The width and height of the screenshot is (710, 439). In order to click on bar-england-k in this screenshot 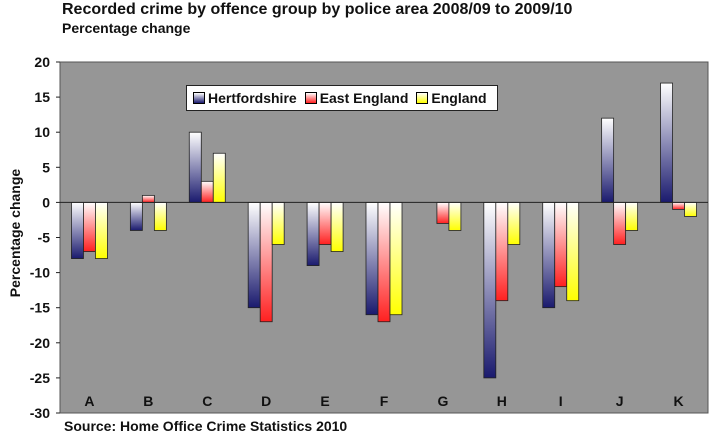, I will do `click(690, 209)`.